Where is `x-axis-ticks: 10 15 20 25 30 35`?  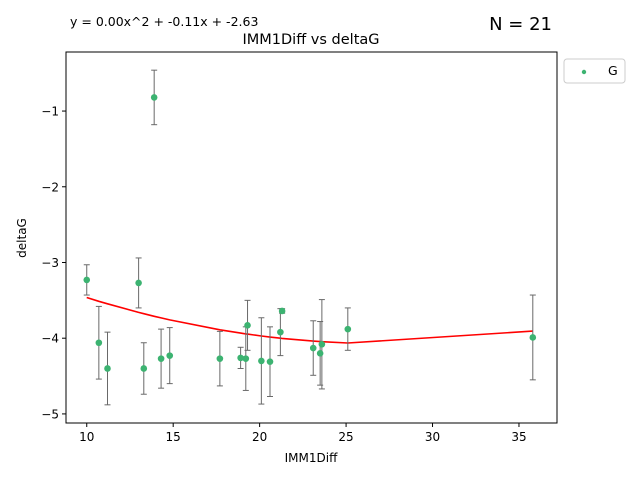 x-axis-ticks: 10 15 20 25 30 35 is located at coordinates (303, 433).